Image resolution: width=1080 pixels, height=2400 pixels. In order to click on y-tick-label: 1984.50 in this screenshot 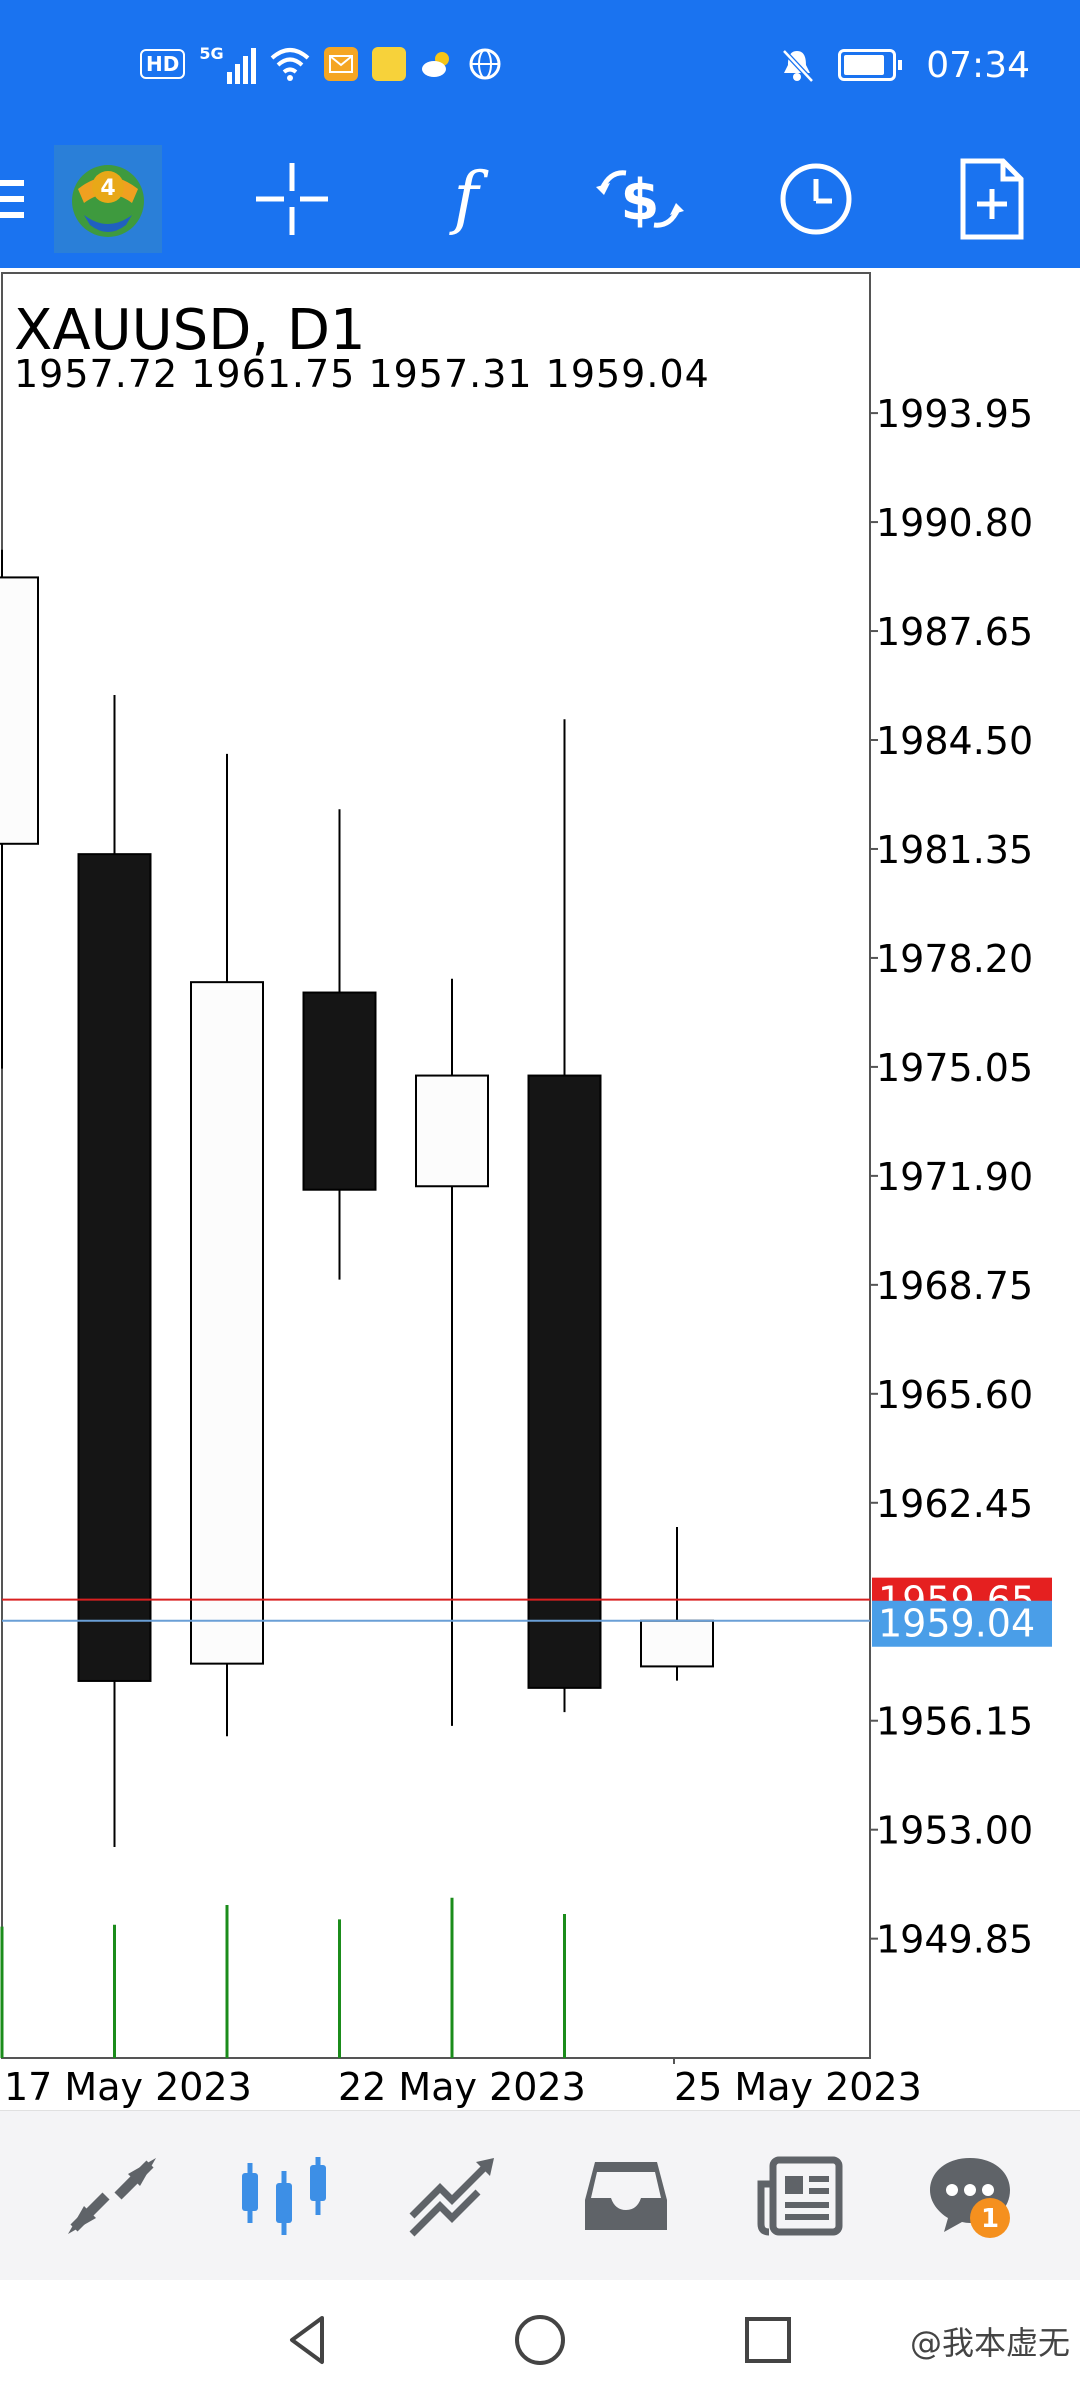, I will do `click(954, 741)`.